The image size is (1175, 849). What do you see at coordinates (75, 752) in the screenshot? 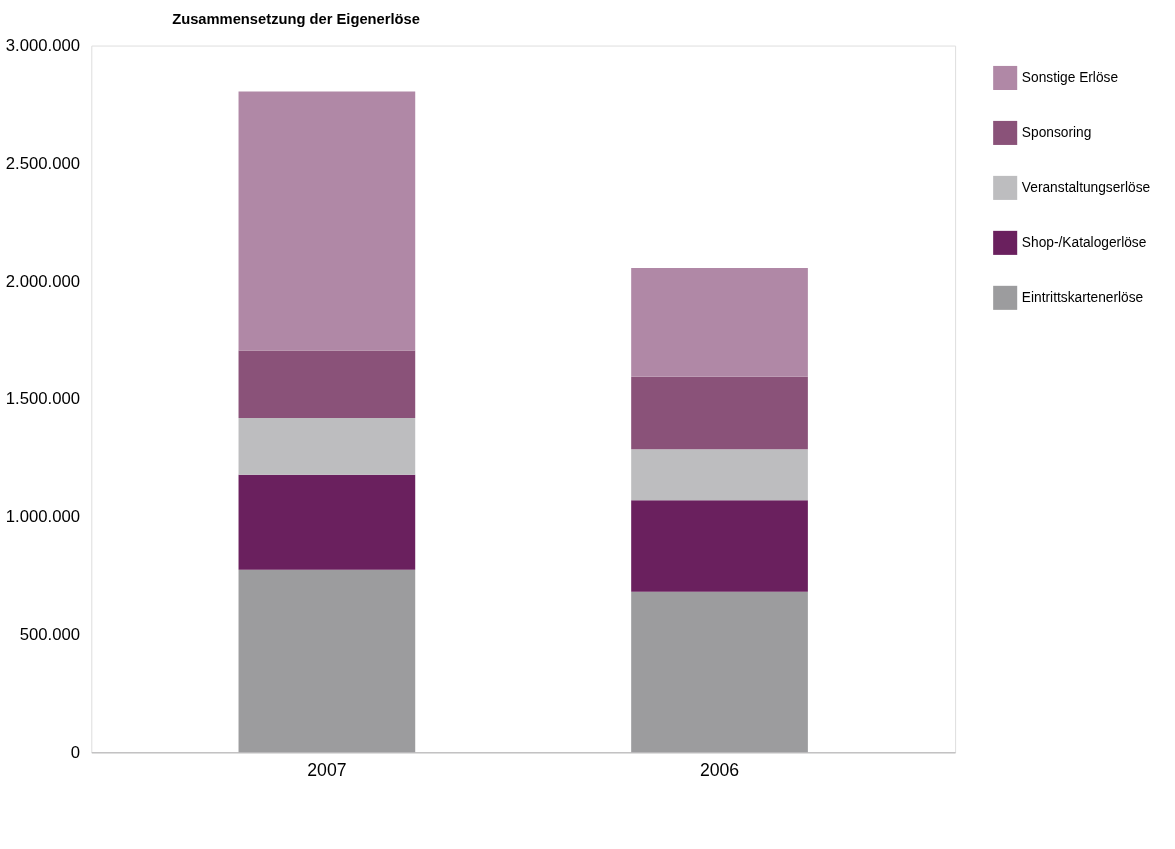
I see `y-tick-label: 0` at bounding box center [75, 752].